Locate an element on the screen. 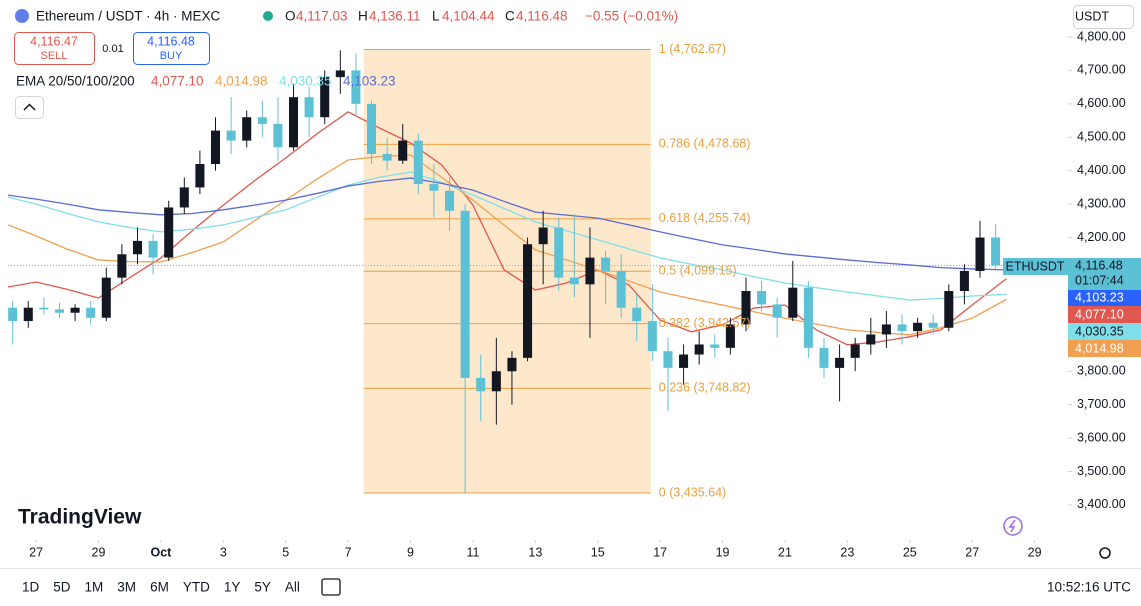 This screenshot has height=606, width=1141. x-tick-label: 11 is located at coordinates (472, 552).